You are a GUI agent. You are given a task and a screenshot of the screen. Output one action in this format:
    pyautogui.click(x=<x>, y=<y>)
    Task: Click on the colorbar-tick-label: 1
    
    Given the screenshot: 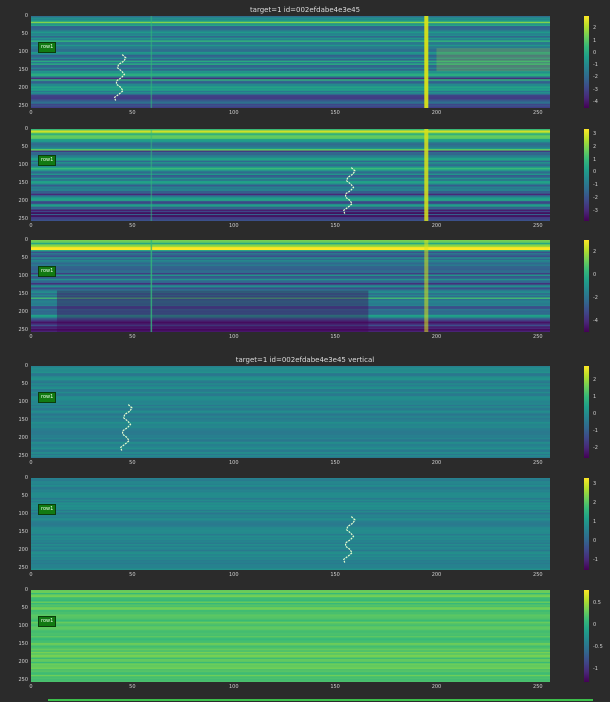 What is the action you would take?
    pyautogui.click(x=595, y=522)
    